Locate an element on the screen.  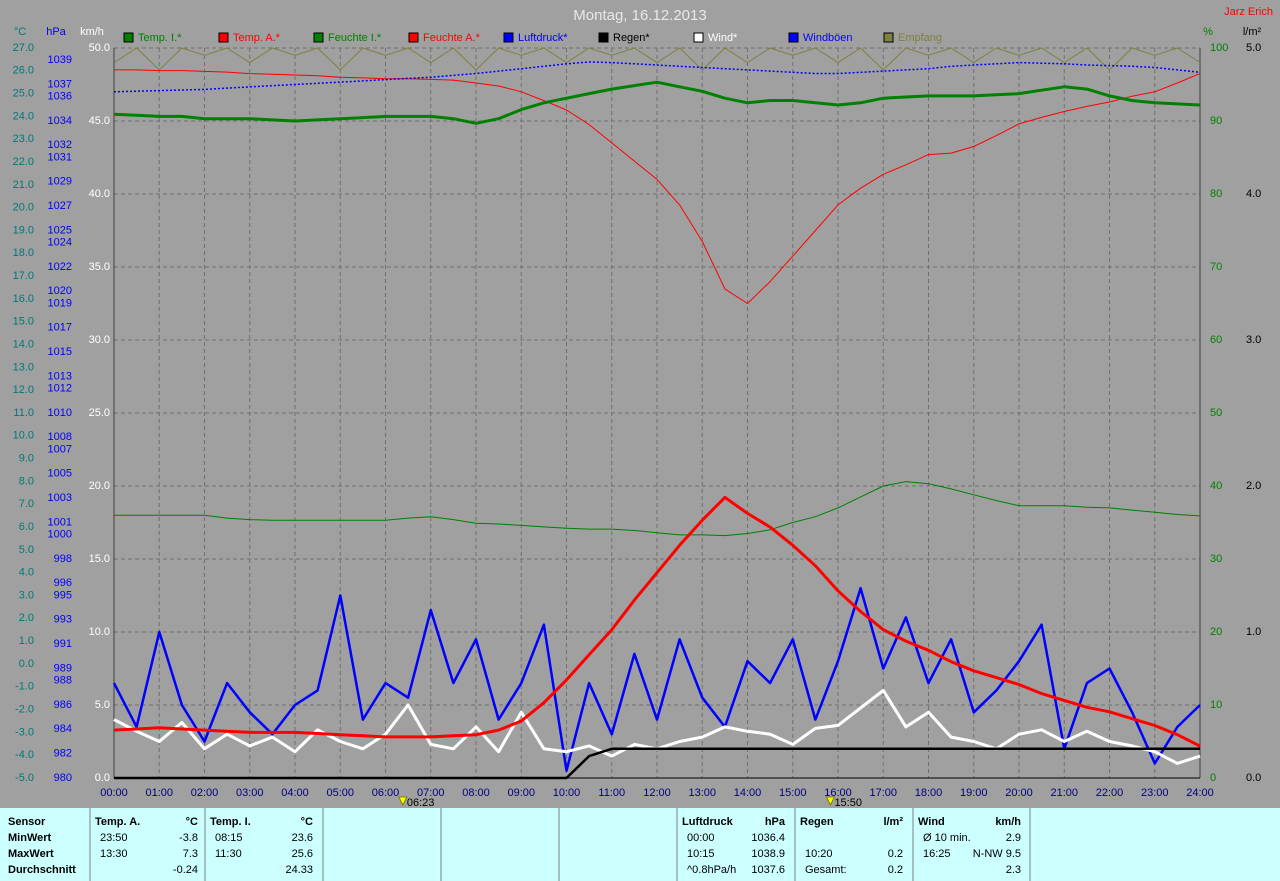
y-tick-label: 1024 is located at coordinates (60, 243).